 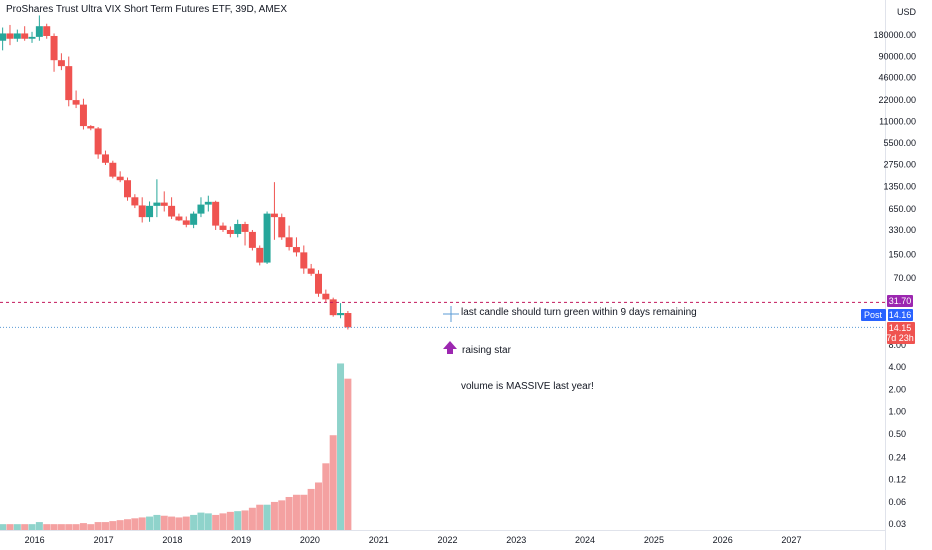 I want to click on price-tick-label: 2750.00, so click(x=899, y=164).